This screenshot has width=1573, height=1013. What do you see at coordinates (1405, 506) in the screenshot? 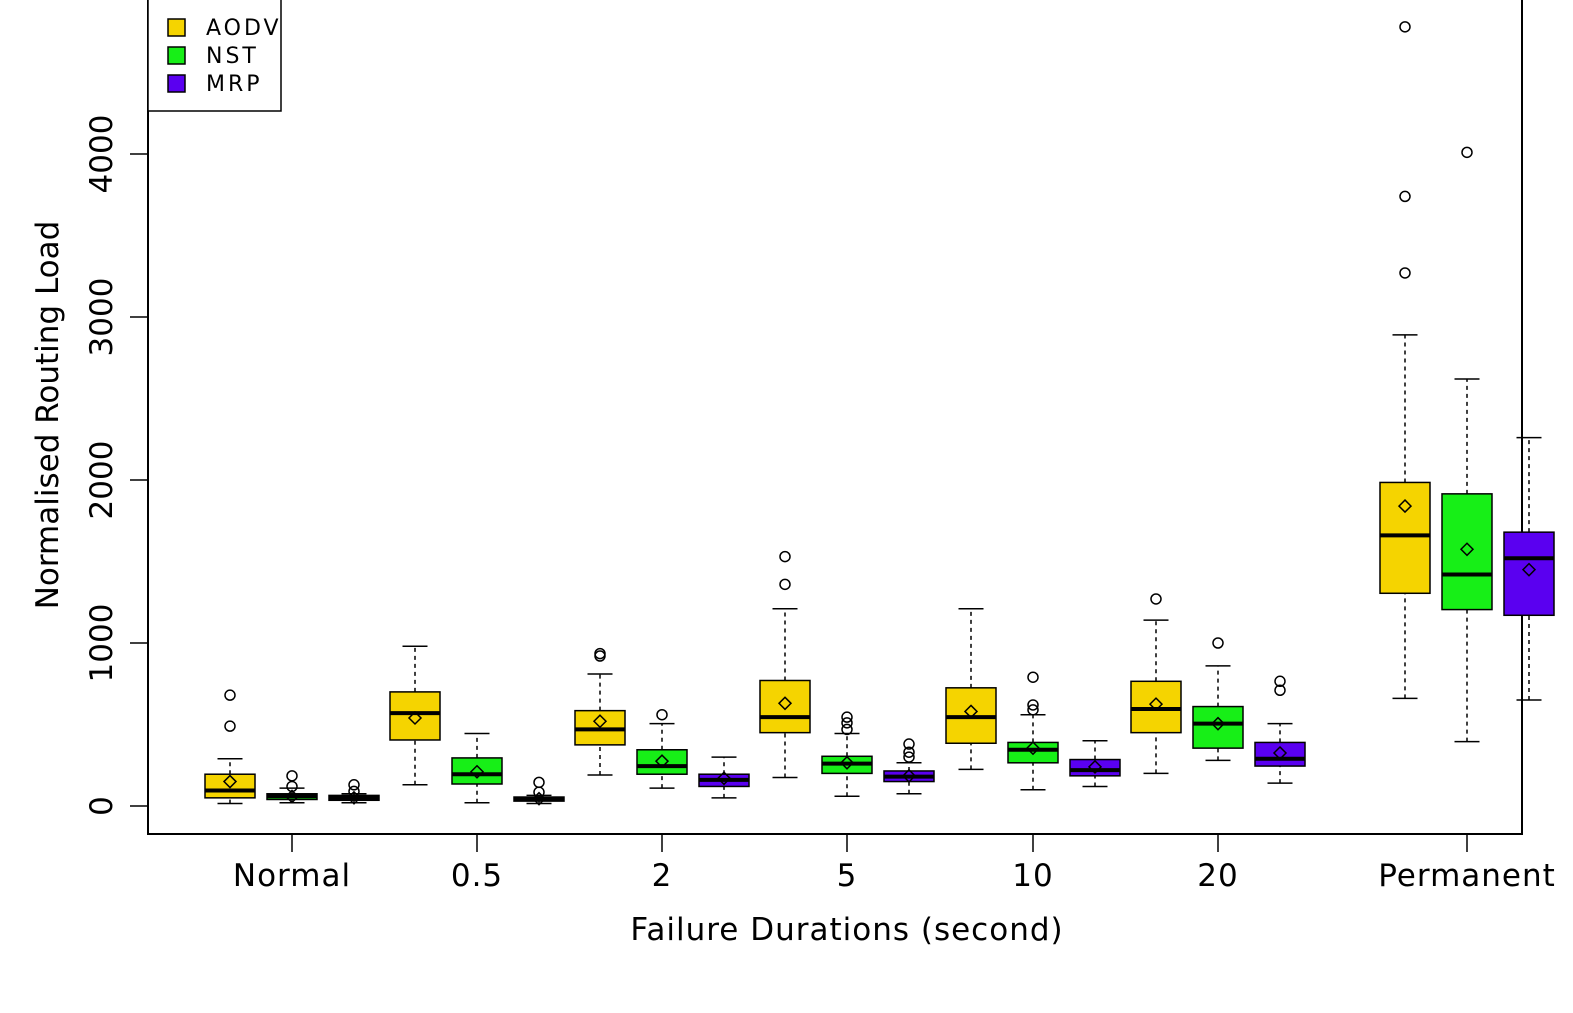
I see `mean-marker-aodv-permanent` at bounding box center [1405, 506].